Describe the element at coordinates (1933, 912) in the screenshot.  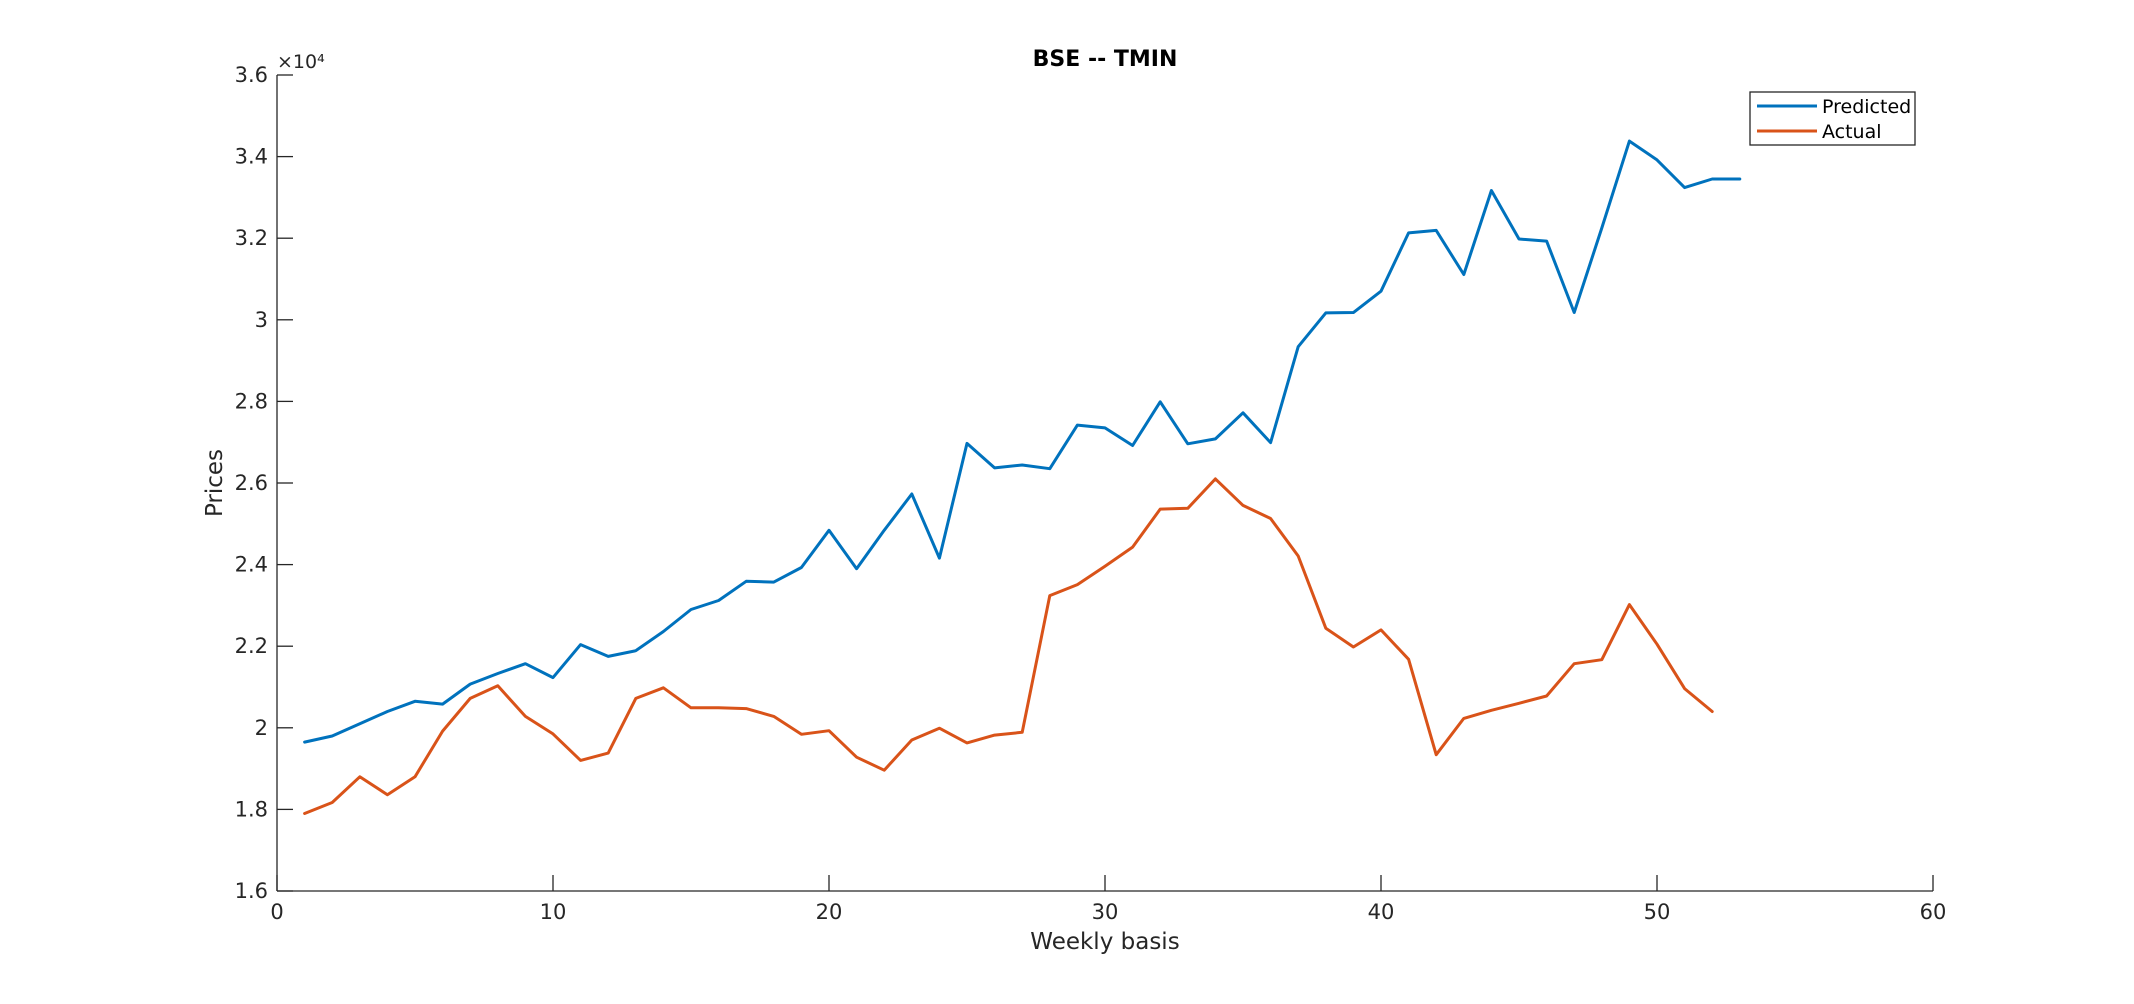
I see `x-tick-label: 60` at that location.